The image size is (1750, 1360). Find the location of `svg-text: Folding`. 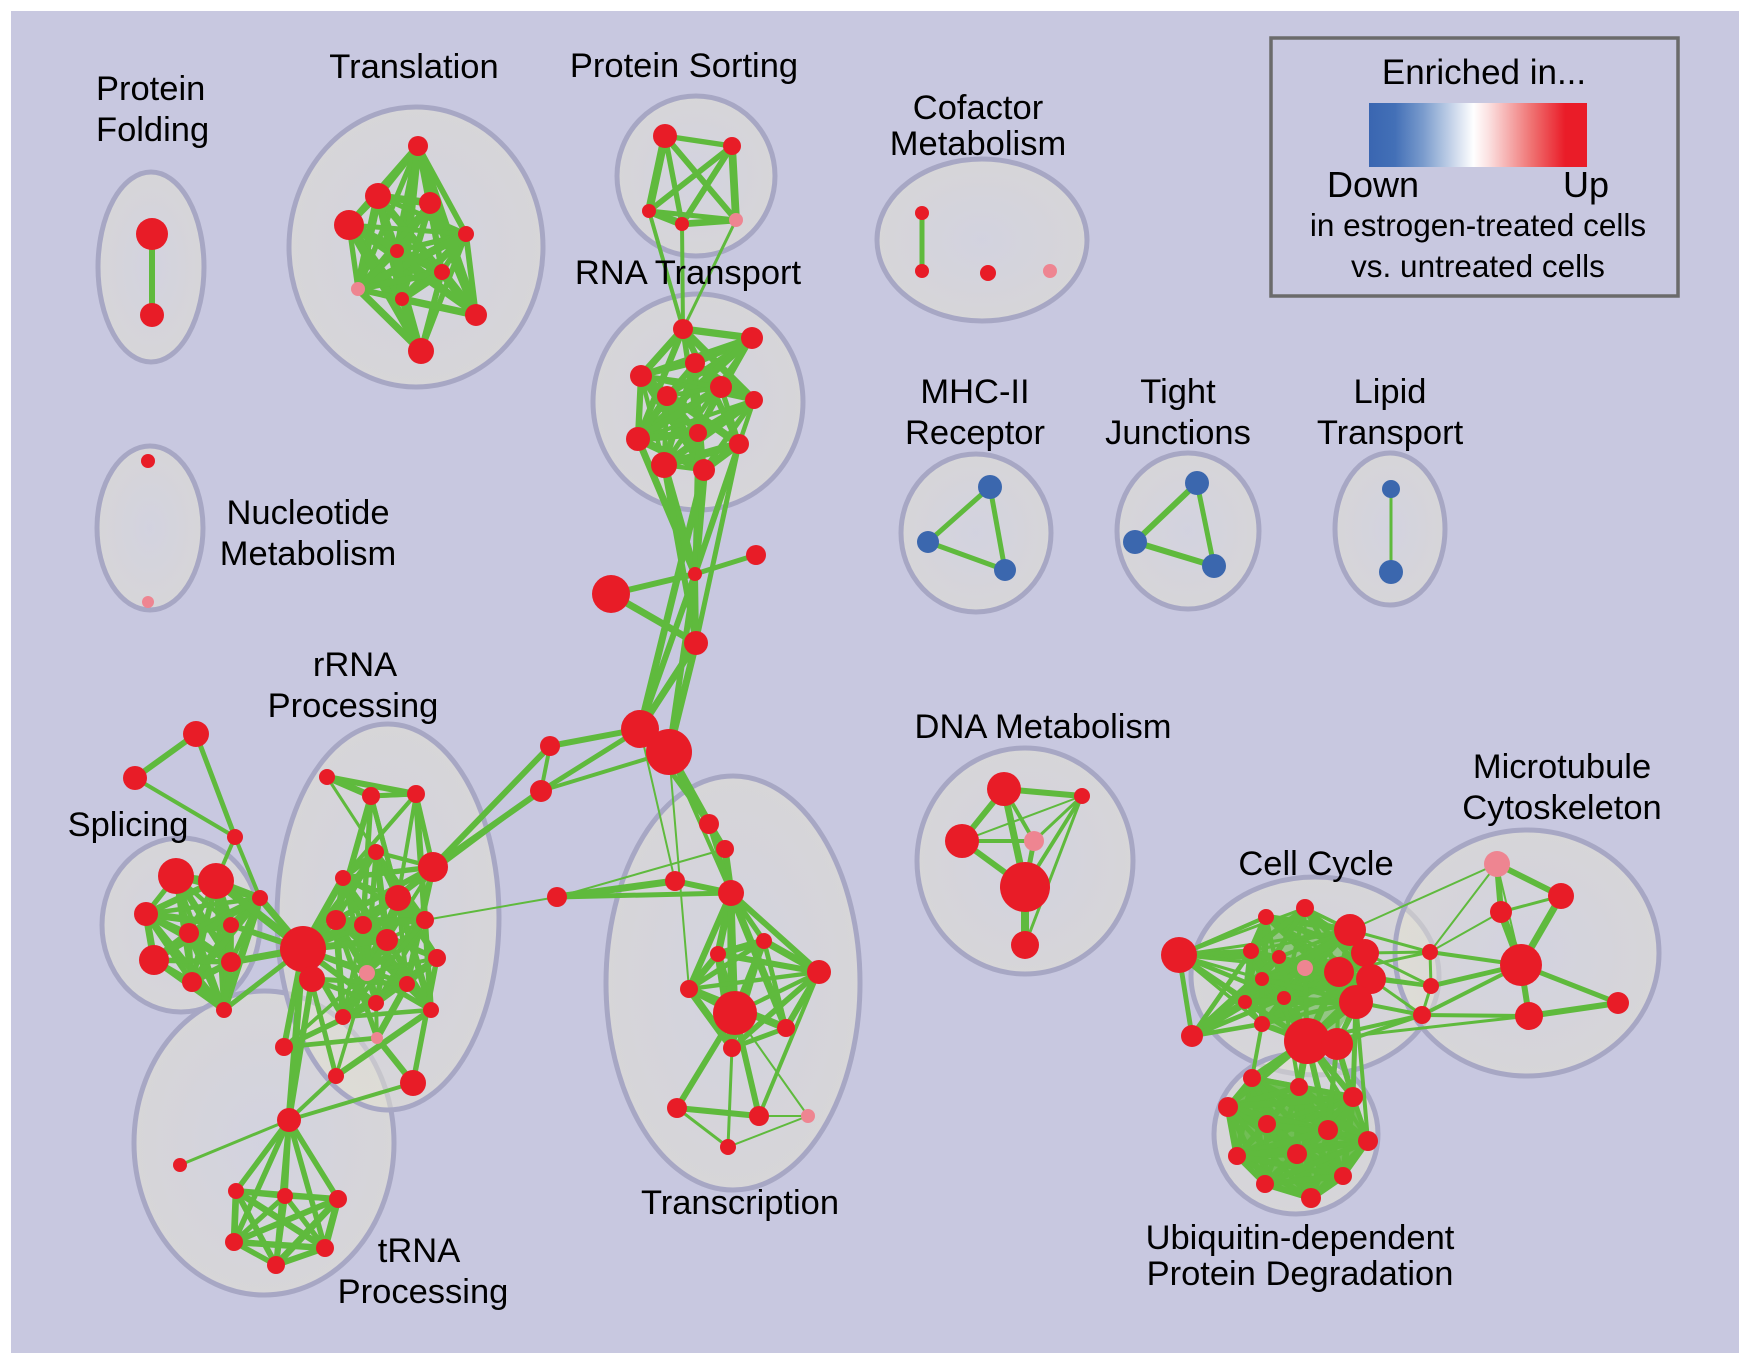

svg-text: Folding is located at coordinates (152, 130).